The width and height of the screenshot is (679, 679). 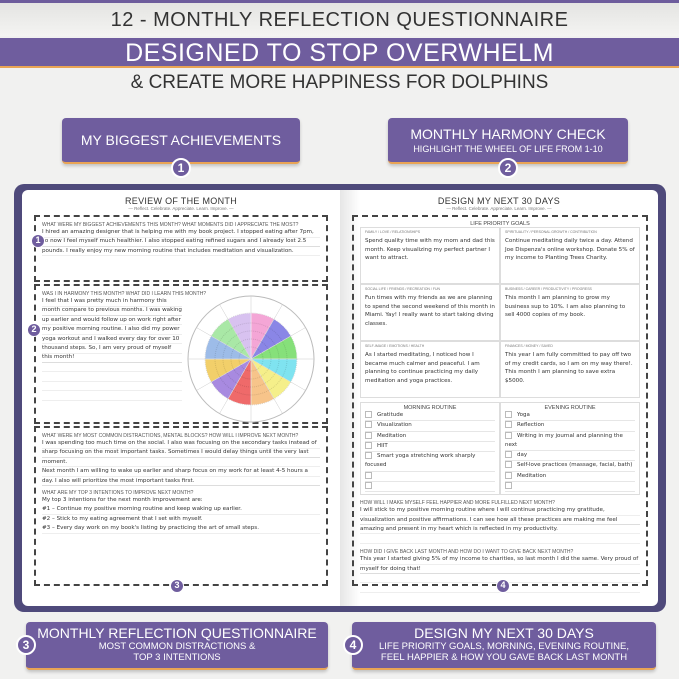 What do you see at coordinates (570, 487) in the screenshot?
I see `evening-routine-item` at bounding box center [570, 487].